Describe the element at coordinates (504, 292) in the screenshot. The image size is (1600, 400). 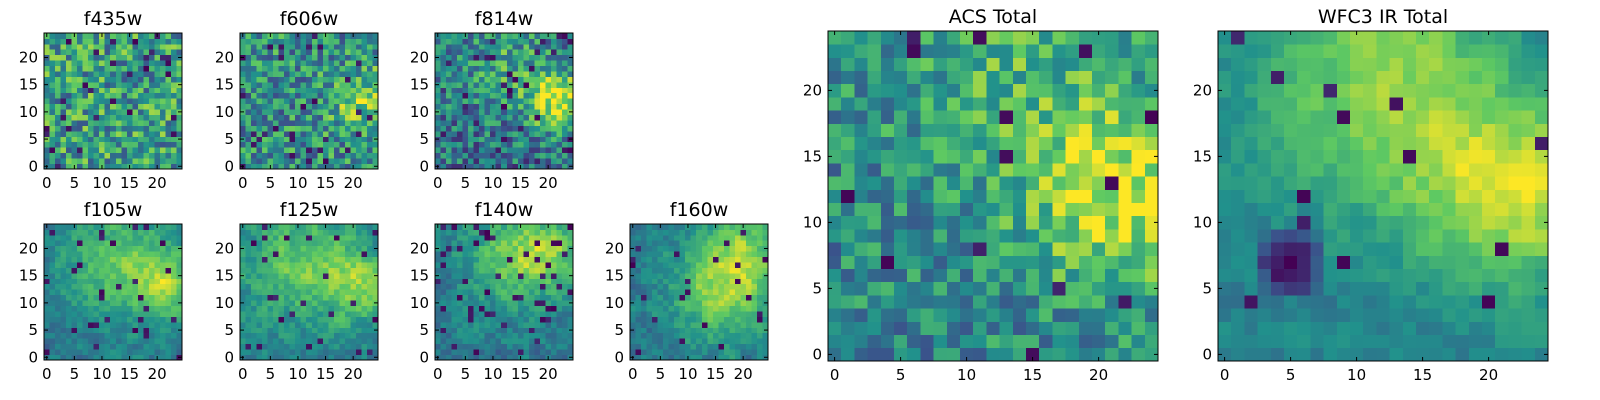
I see `plot-frame` at that location.